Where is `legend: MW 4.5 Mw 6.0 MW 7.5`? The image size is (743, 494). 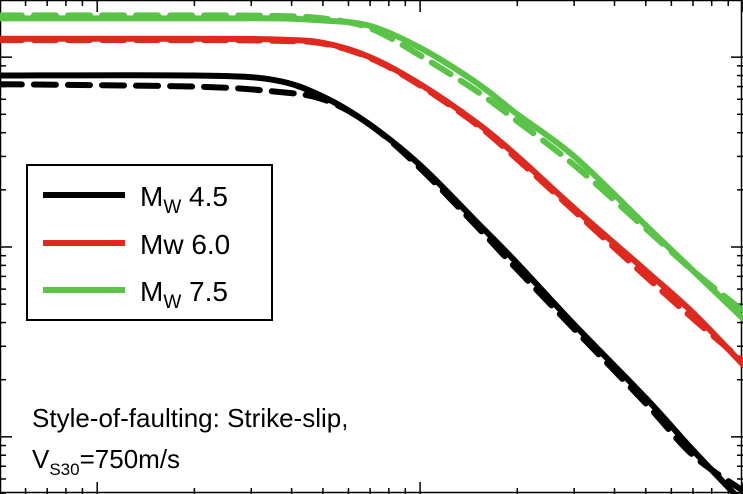
legend: MW 4.5 Mw 6.0 MW 7.5 is located at coordinates (149, 242).